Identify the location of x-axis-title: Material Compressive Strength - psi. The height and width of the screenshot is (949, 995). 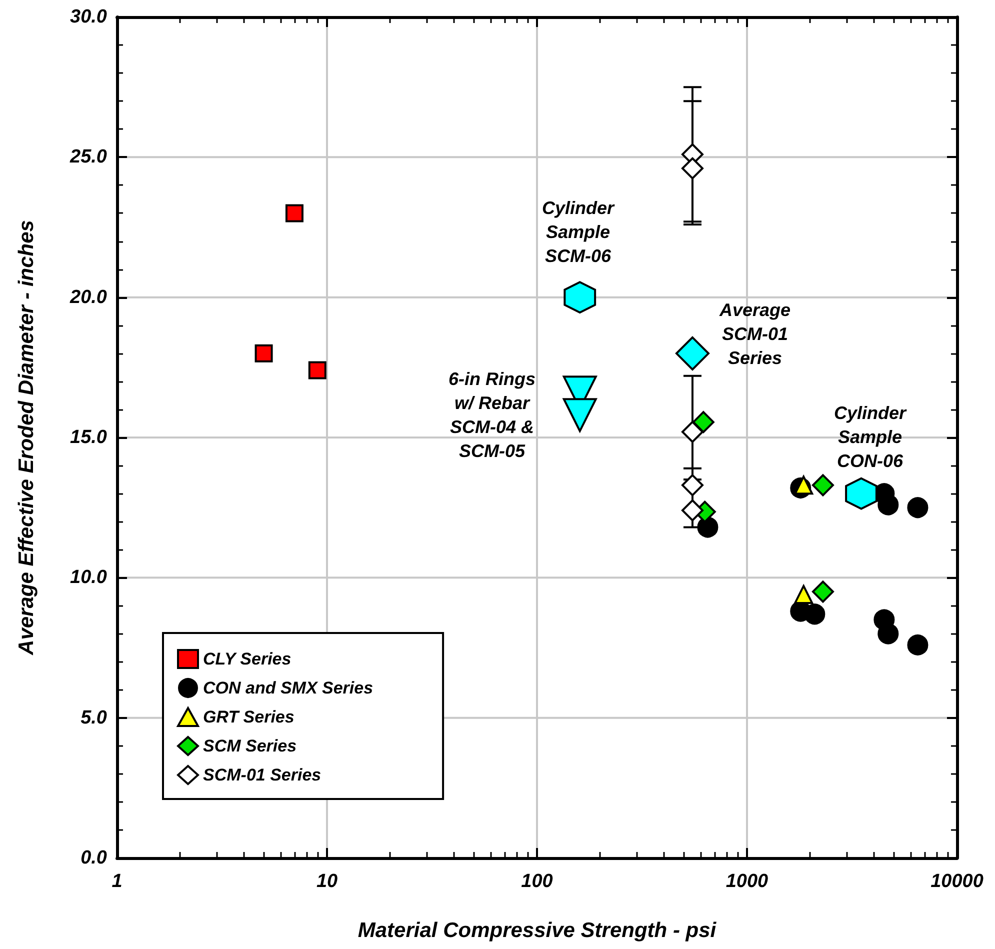
(538, 930).